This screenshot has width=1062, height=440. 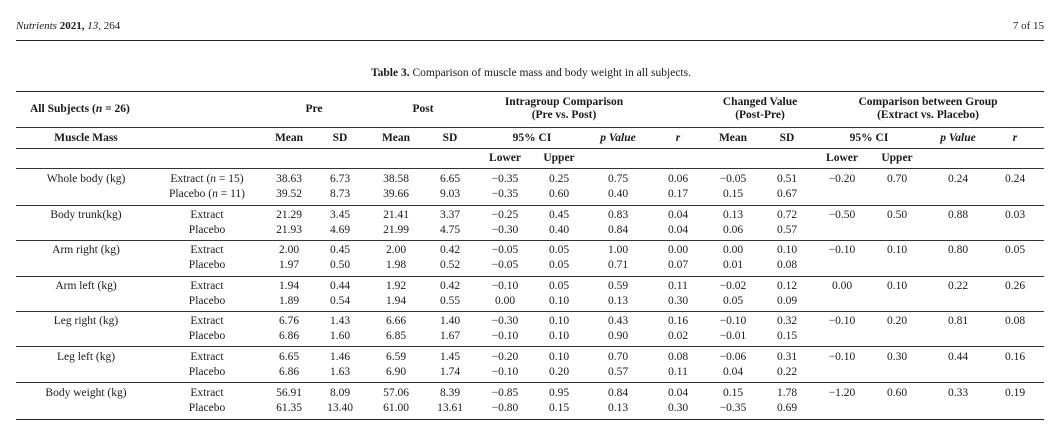 I want to click on cell-post-sd: 0.42, so click(x=450, y=286).